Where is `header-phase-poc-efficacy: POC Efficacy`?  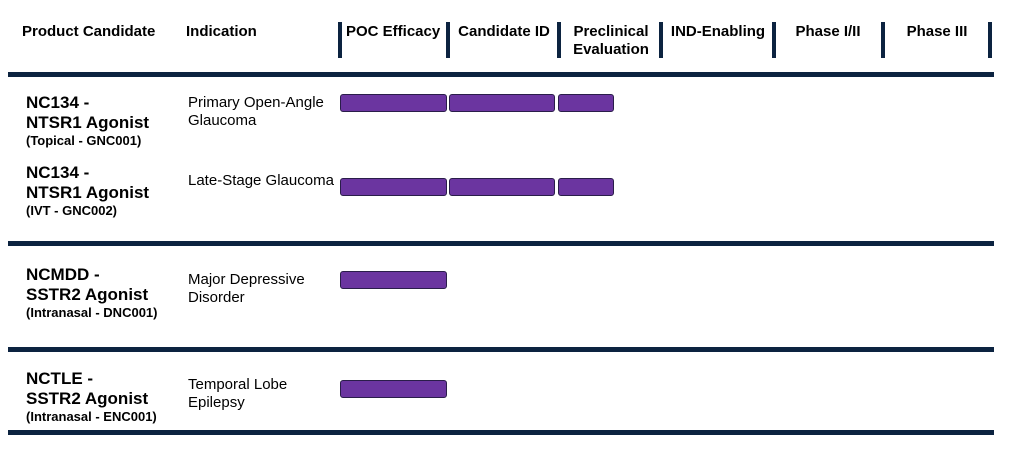
header-phase-poc-efficacy: POC Efficacy is located at coordinates (393, 31).